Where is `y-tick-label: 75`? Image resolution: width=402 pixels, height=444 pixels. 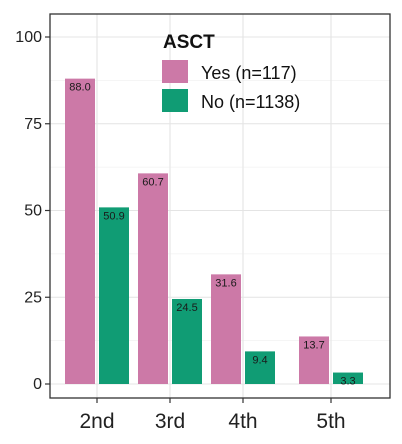
y-tick-label: 75 is located at coordinates (33, 124).